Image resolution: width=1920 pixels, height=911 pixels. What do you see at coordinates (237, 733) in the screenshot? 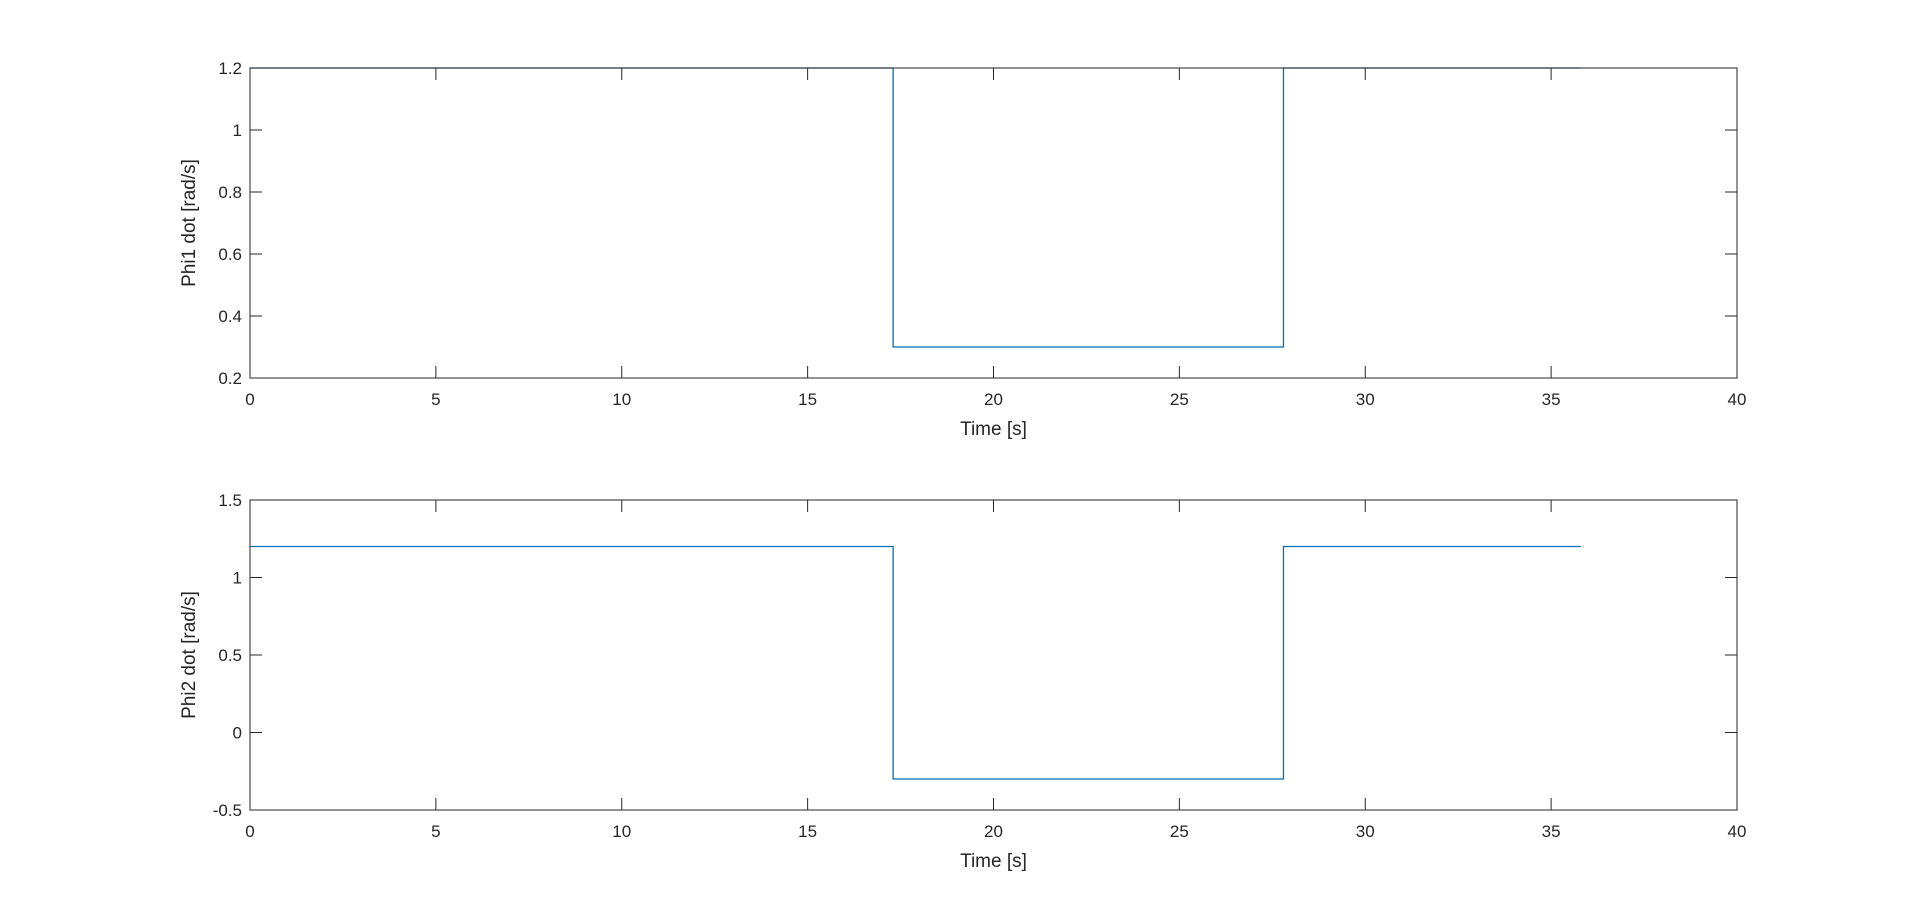
I see `y-tick-label: 0` at bounding box center [237, 733].